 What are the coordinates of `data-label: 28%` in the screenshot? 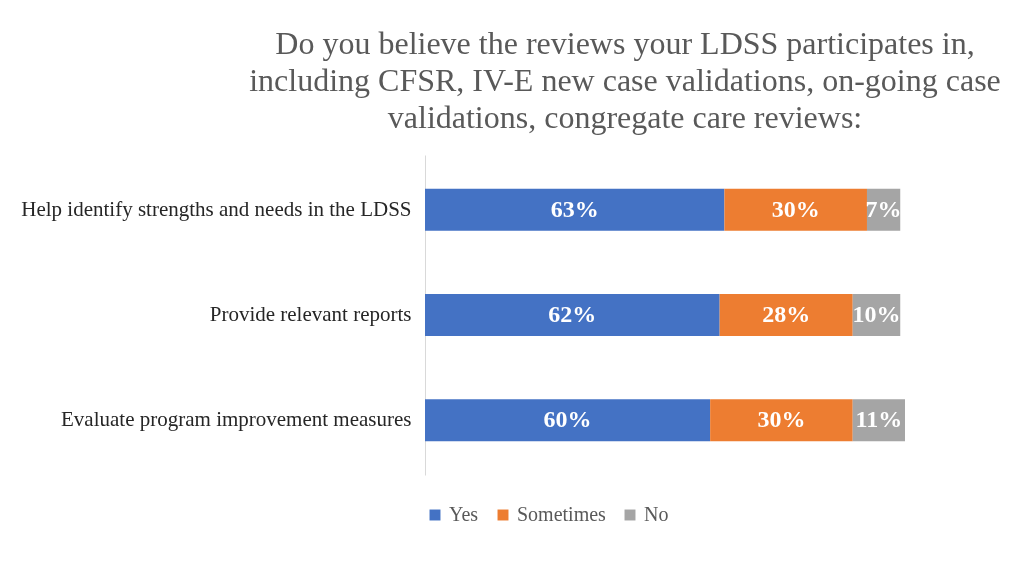 It's located at (786, 314).